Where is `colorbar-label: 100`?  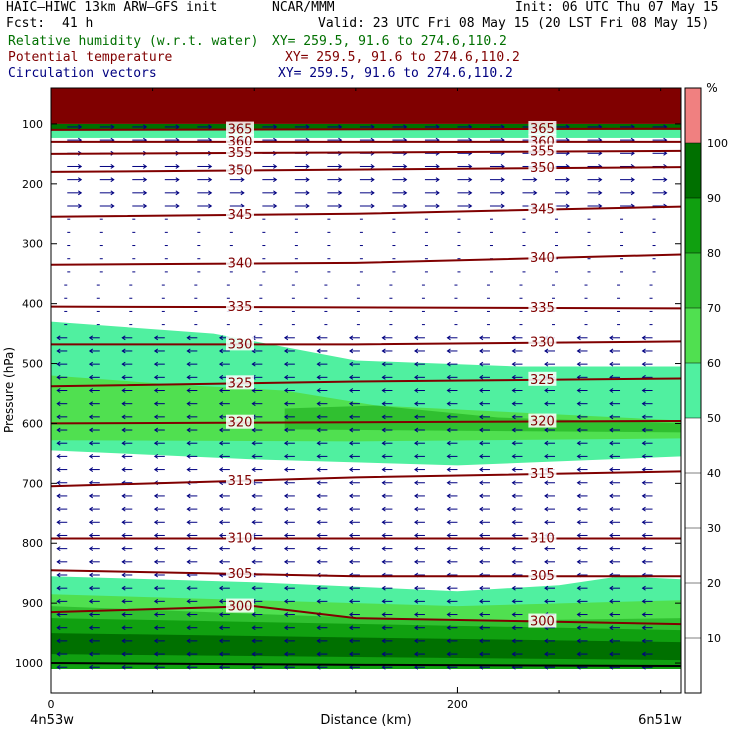
colorbar-label: 100 is located at coordinates (717, 143).